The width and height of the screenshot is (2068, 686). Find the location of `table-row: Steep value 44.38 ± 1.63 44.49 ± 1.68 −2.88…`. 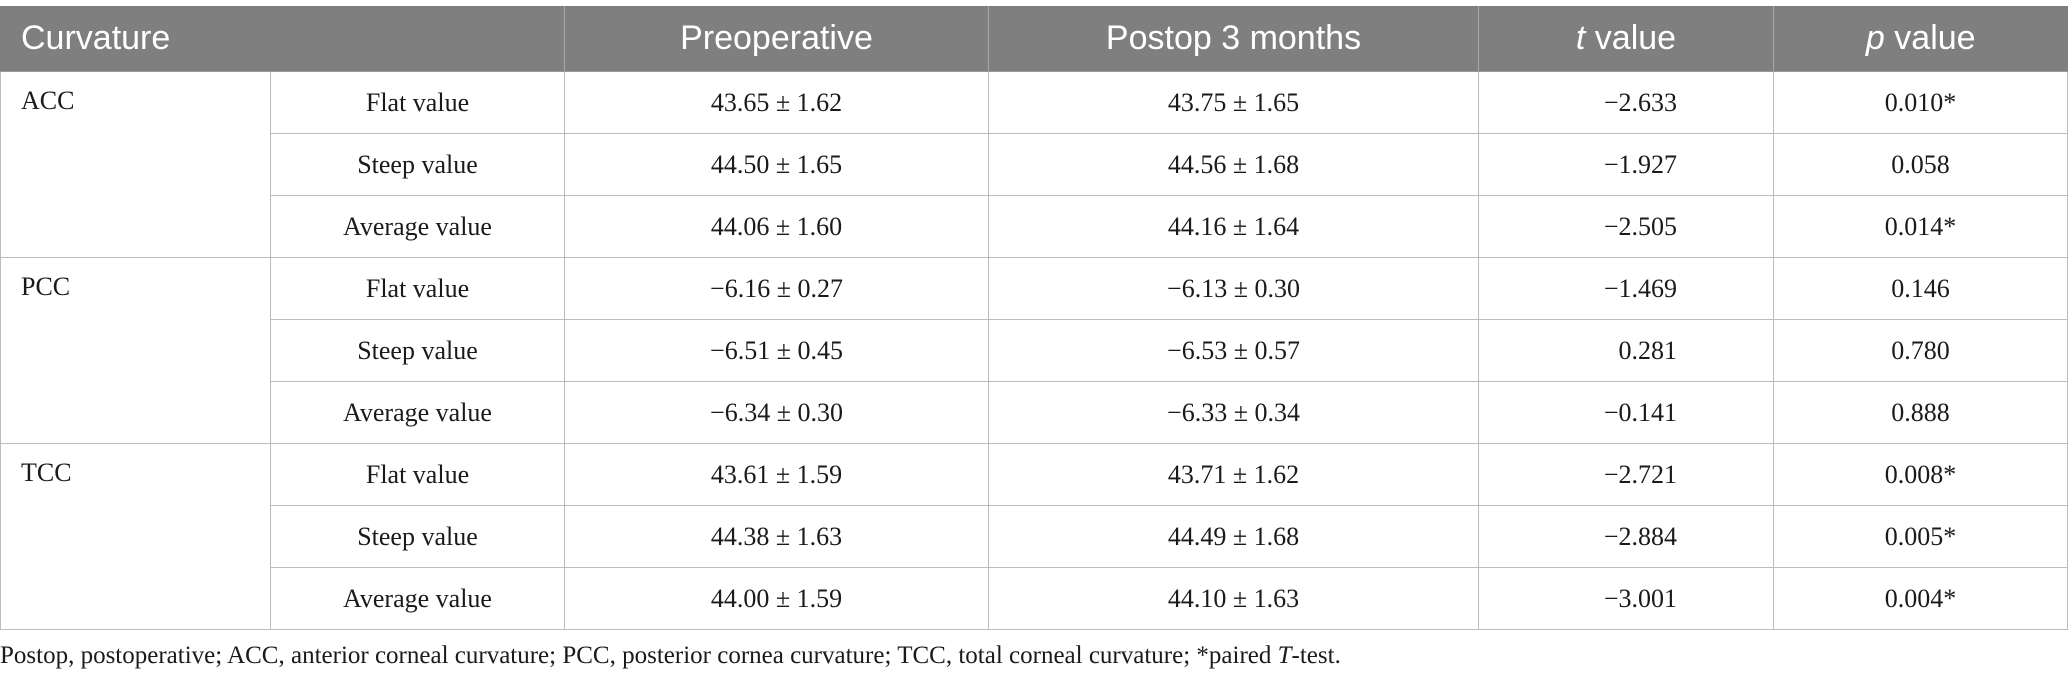

table-row: Steep value 44.38 ± 1.63 44.49 ± 1.68 −2.88… is located at coordinates (1034, 536).